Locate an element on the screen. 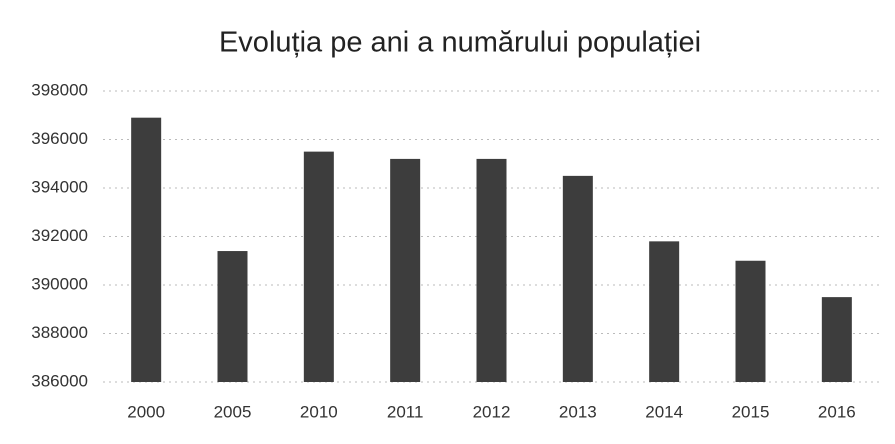  x-tick-label: 2012 is located at coordinates (492, 411).